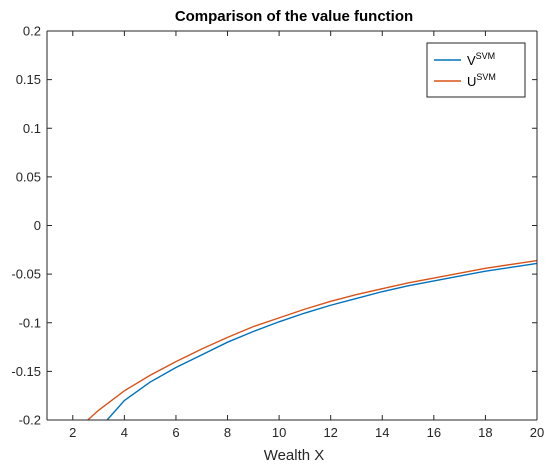 The image size is (550, 473). I want to click on y-tick-label: 0.15, so click(28, 79).